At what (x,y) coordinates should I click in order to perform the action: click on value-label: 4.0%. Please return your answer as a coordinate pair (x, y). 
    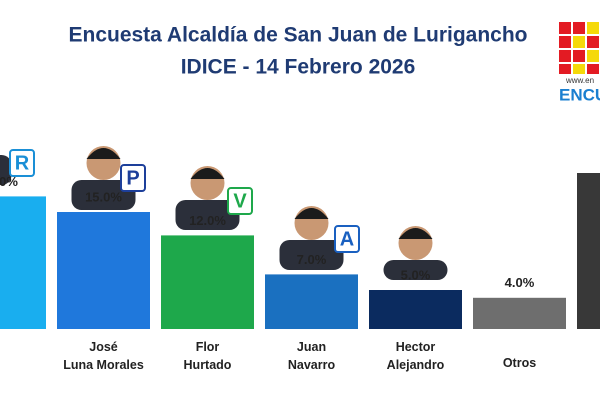
    Looking at the image, I should click on (520, 282).